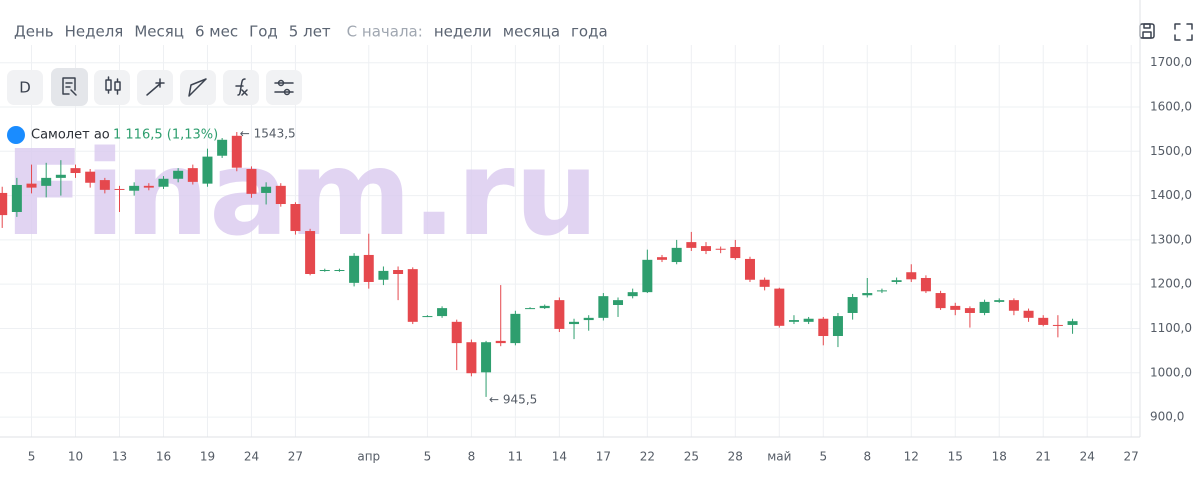 This screenshot has width=1200, height=489. Describe the element at coordinates (112, 135) in the screenshot. I see `legend: Самолет ао 1 116,5 (1,13%)` at that location.